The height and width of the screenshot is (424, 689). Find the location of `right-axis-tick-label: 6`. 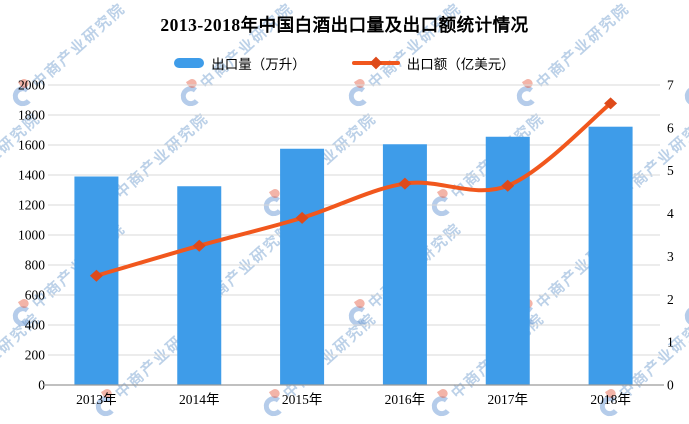

right-axis-tick-label: 6 is located at coordinates (670, 127).